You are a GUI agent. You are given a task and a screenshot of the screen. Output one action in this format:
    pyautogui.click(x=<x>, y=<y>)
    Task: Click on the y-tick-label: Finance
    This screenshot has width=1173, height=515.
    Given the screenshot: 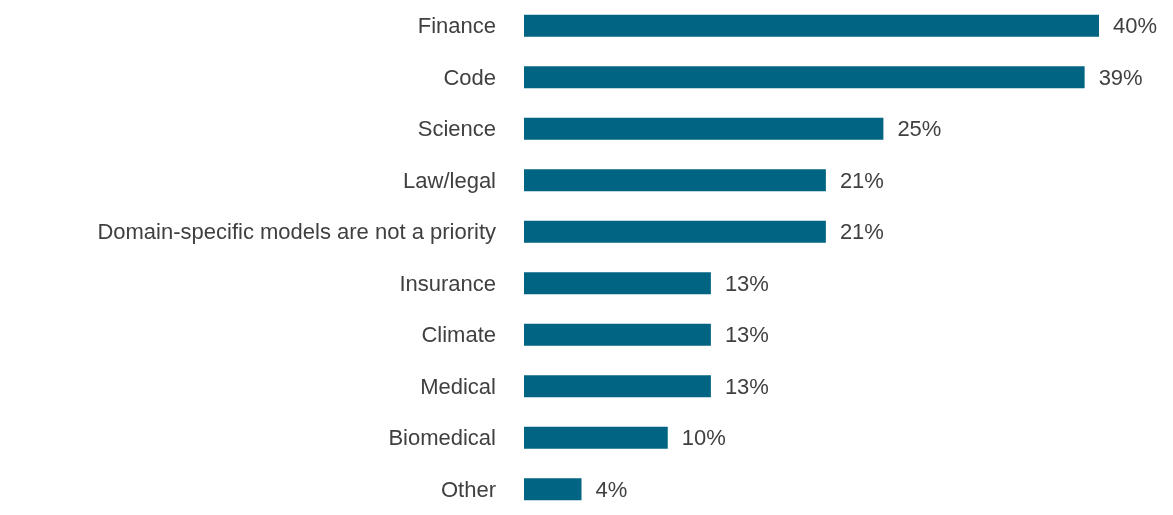 What is the action you would take?
    pyautogui.click(x=456, y=26)
    